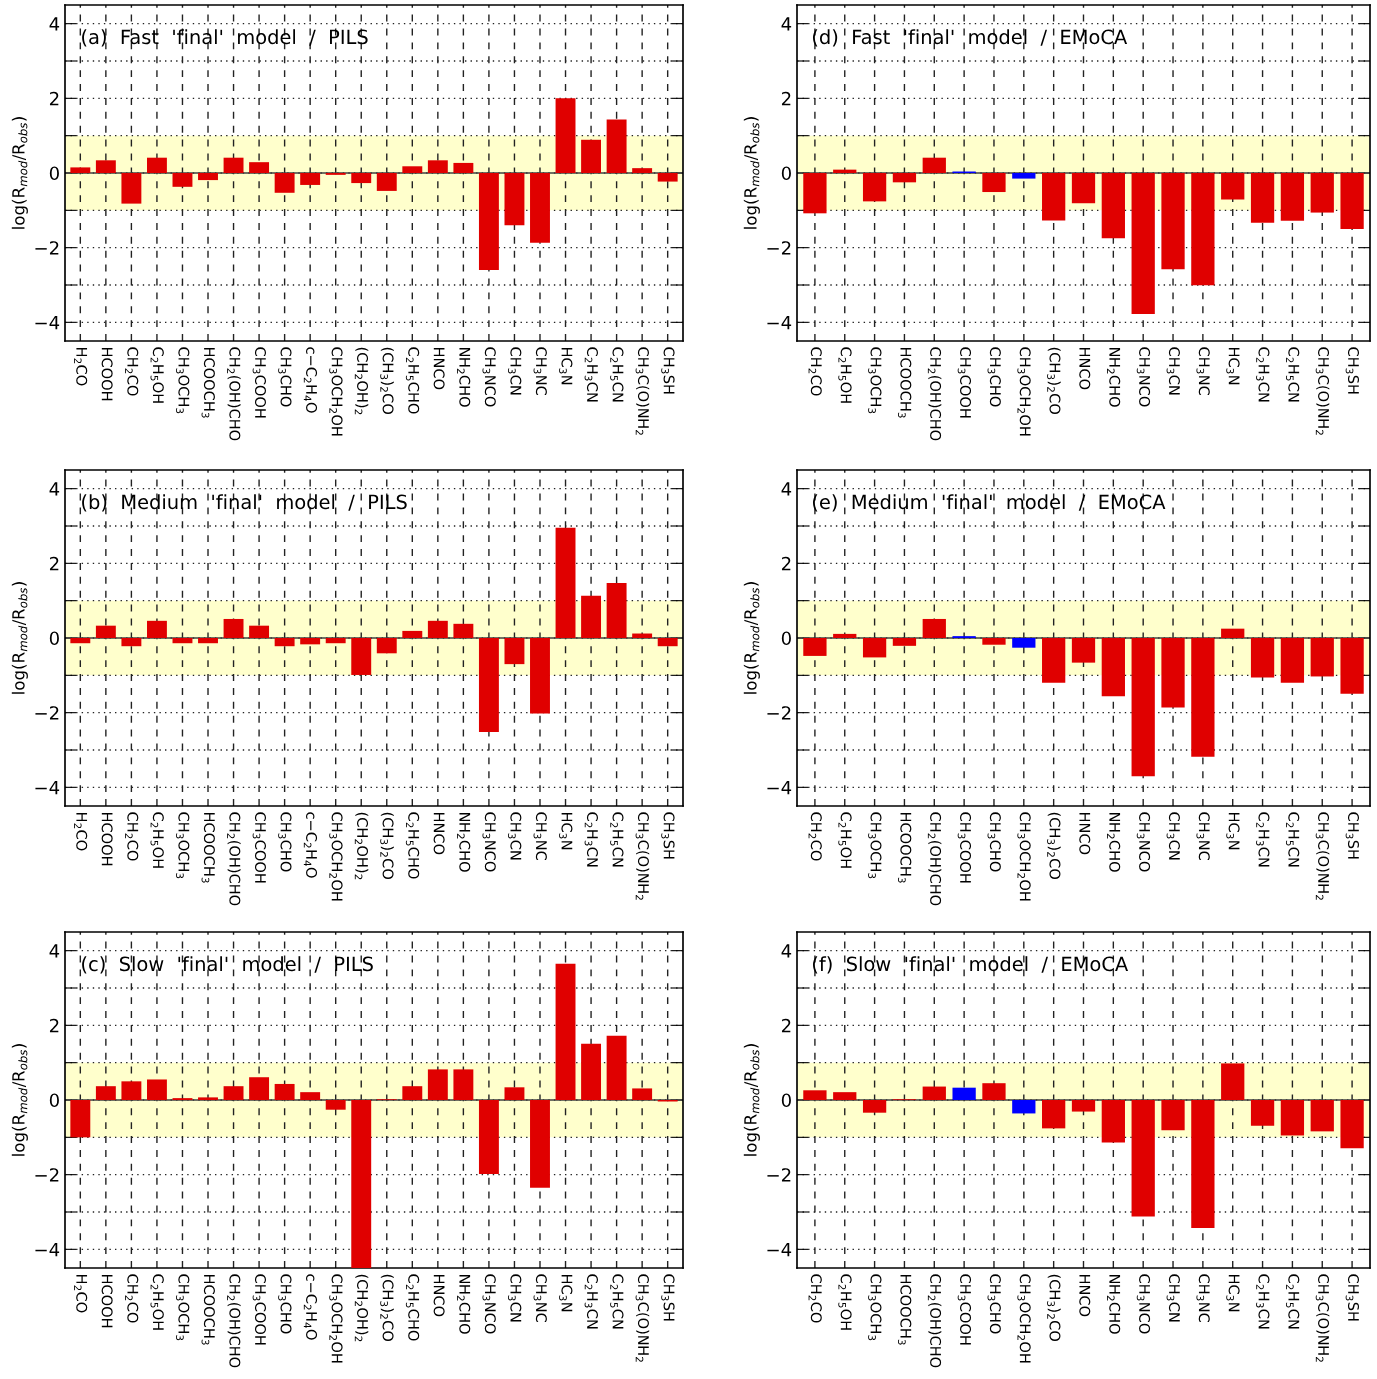 The width and height of the screenshot is (1377, 1379). I want to click on x-tick-label: CH$_{3}$C(O)NH$_{2}$, so click(1322, 391).